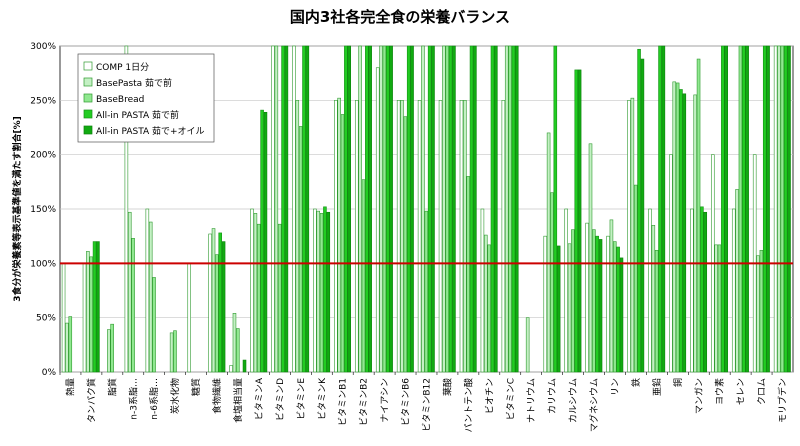 This screenshot has width=800, height=446. I want to click on chart-title: 国内3社各完全食の栄養バランス, so click(400, 17).